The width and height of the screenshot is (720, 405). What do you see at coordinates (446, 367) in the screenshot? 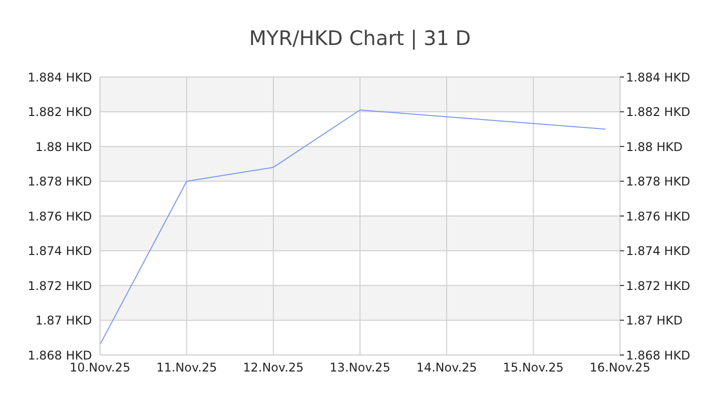
I see `x-tick-label: 14.Nov.25` at bounding box center [446, 367].